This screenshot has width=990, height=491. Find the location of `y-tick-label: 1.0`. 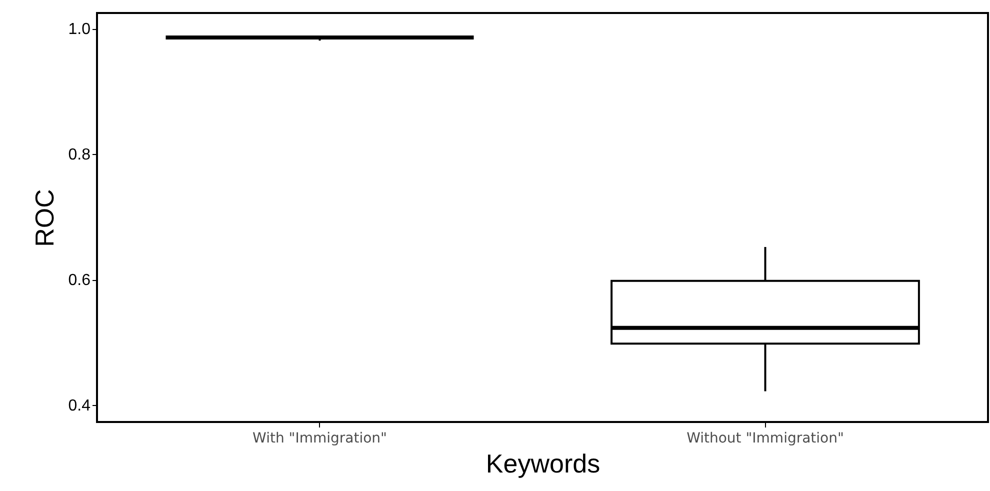

y-tick-label: 1.0 is located at coordinates (79, 29).